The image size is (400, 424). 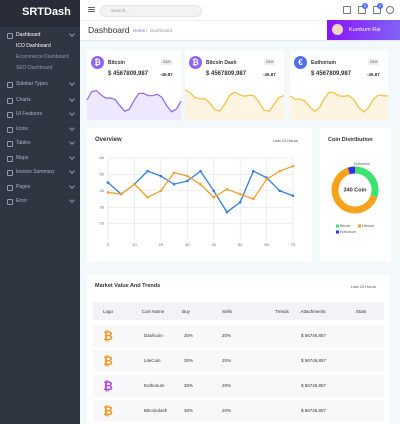 I want to click on x-tick-label: 20, so click(x=161, y=244).